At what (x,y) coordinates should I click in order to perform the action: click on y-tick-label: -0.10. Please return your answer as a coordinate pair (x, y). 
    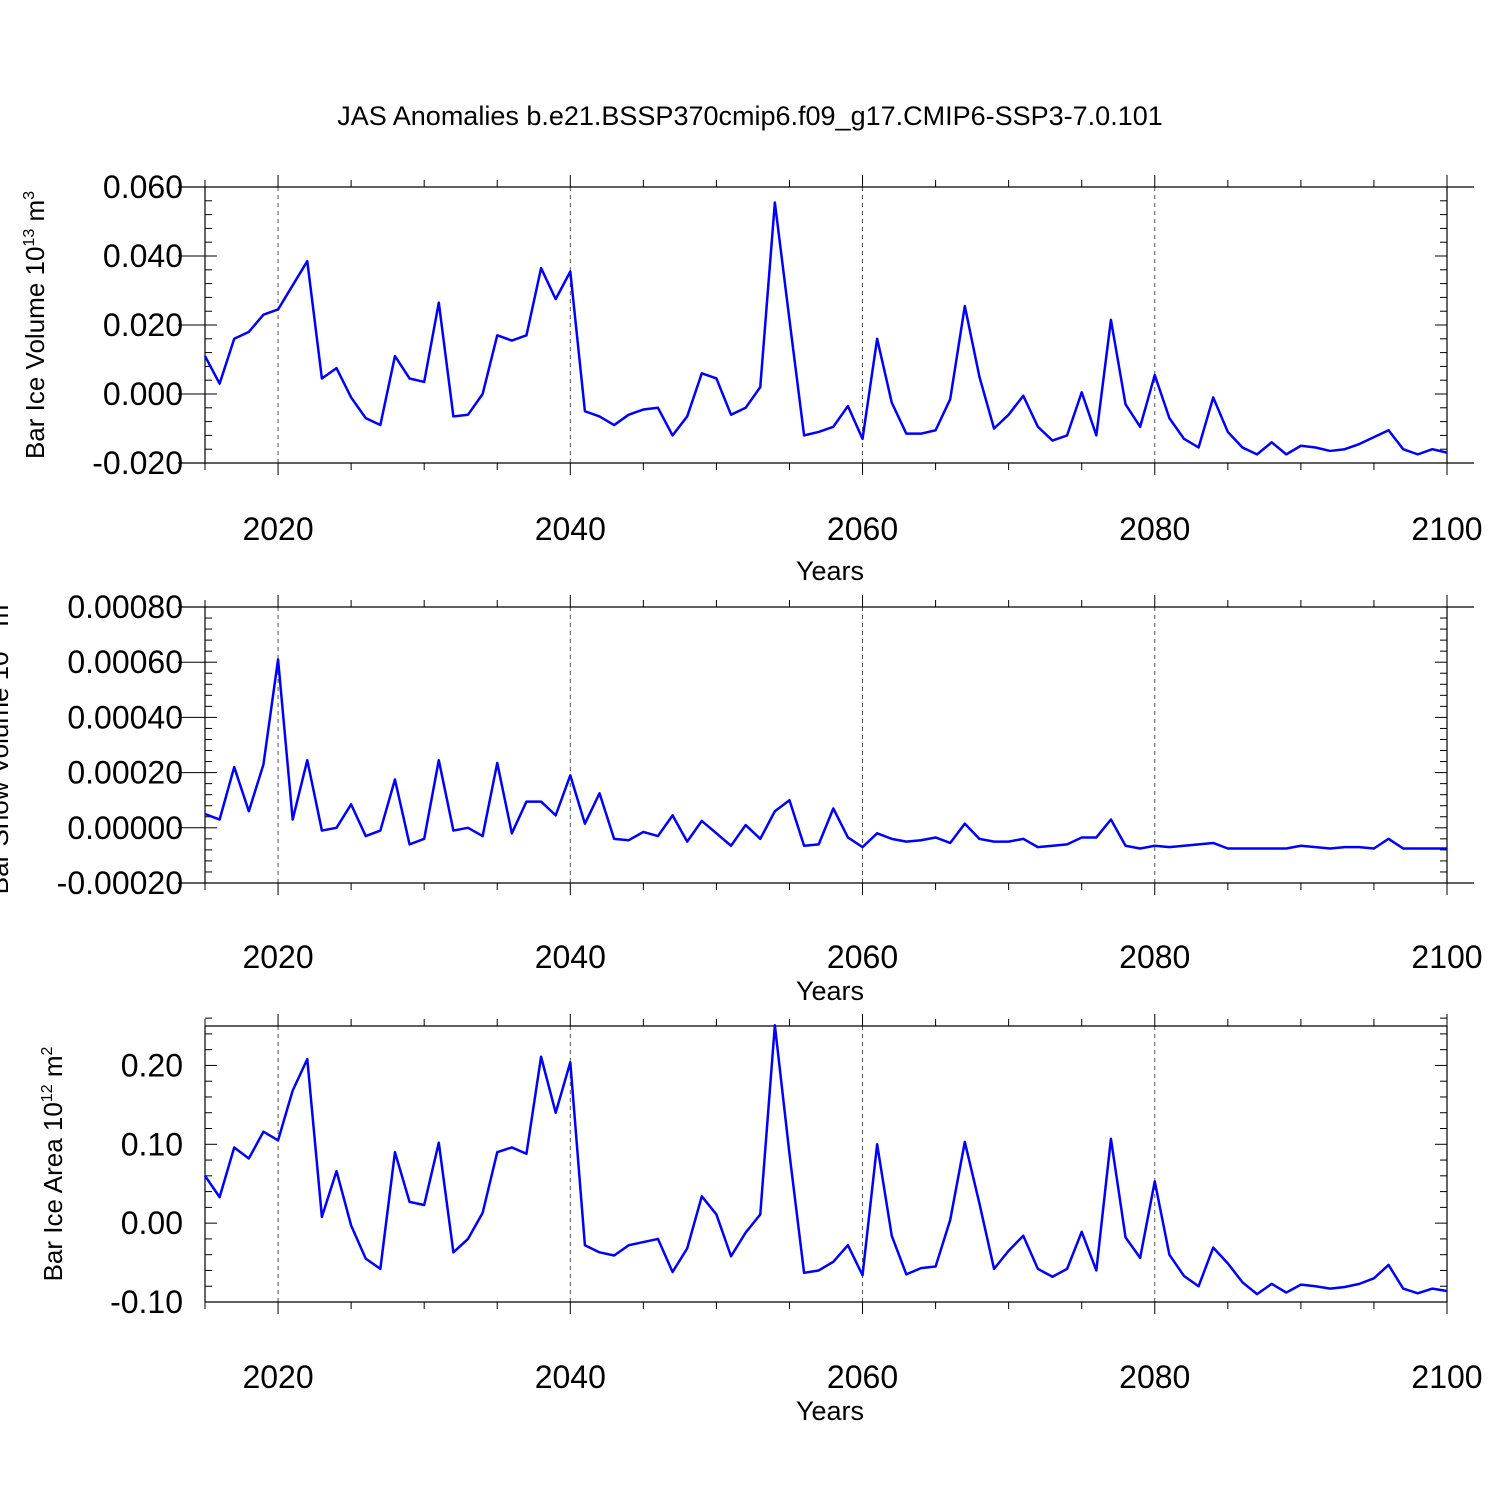
    Looking at the image, I should click on (146, 1302).